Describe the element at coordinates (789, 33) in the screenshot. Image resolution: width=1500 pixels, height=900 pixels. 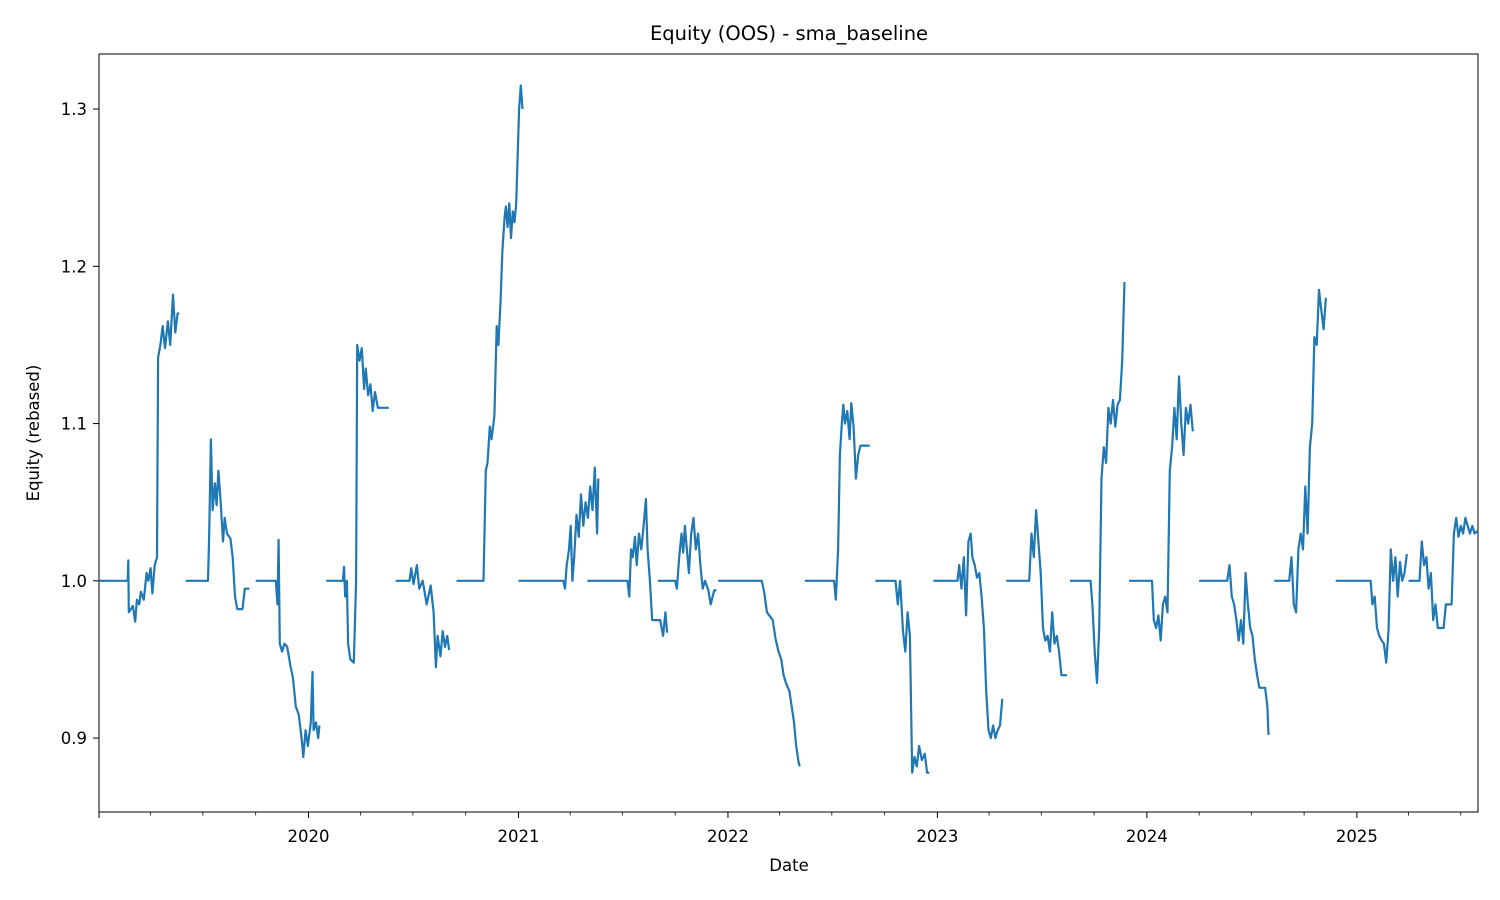
I see `chart-title: Equity (OOS) - sma_baseline` at that location.